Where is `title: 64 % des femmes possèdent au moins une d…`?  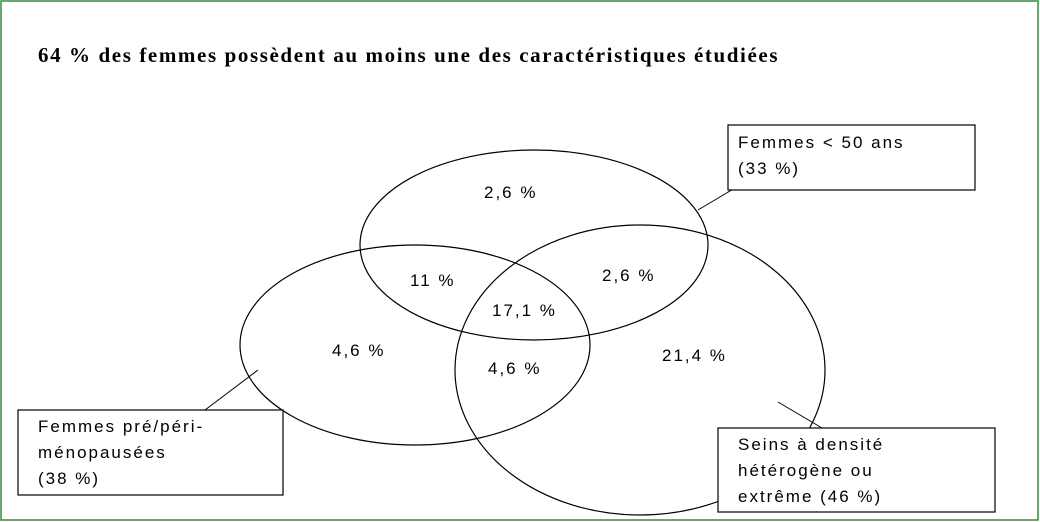
title: 64 % des femmes possèdent au moins une d… is located at coordinates (408, 55).